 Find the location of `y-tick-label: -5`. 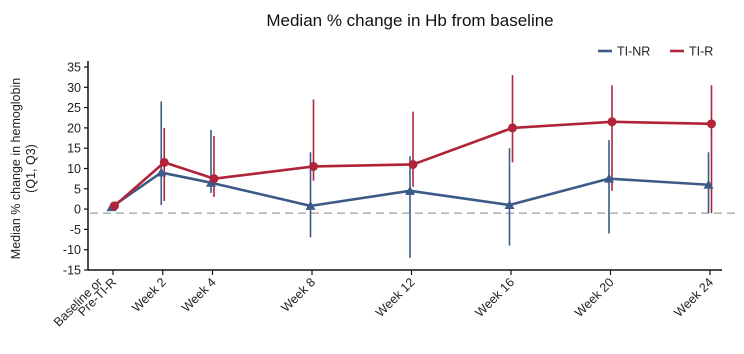

y-tick-label: -5 is located at coordinates (75, 230).